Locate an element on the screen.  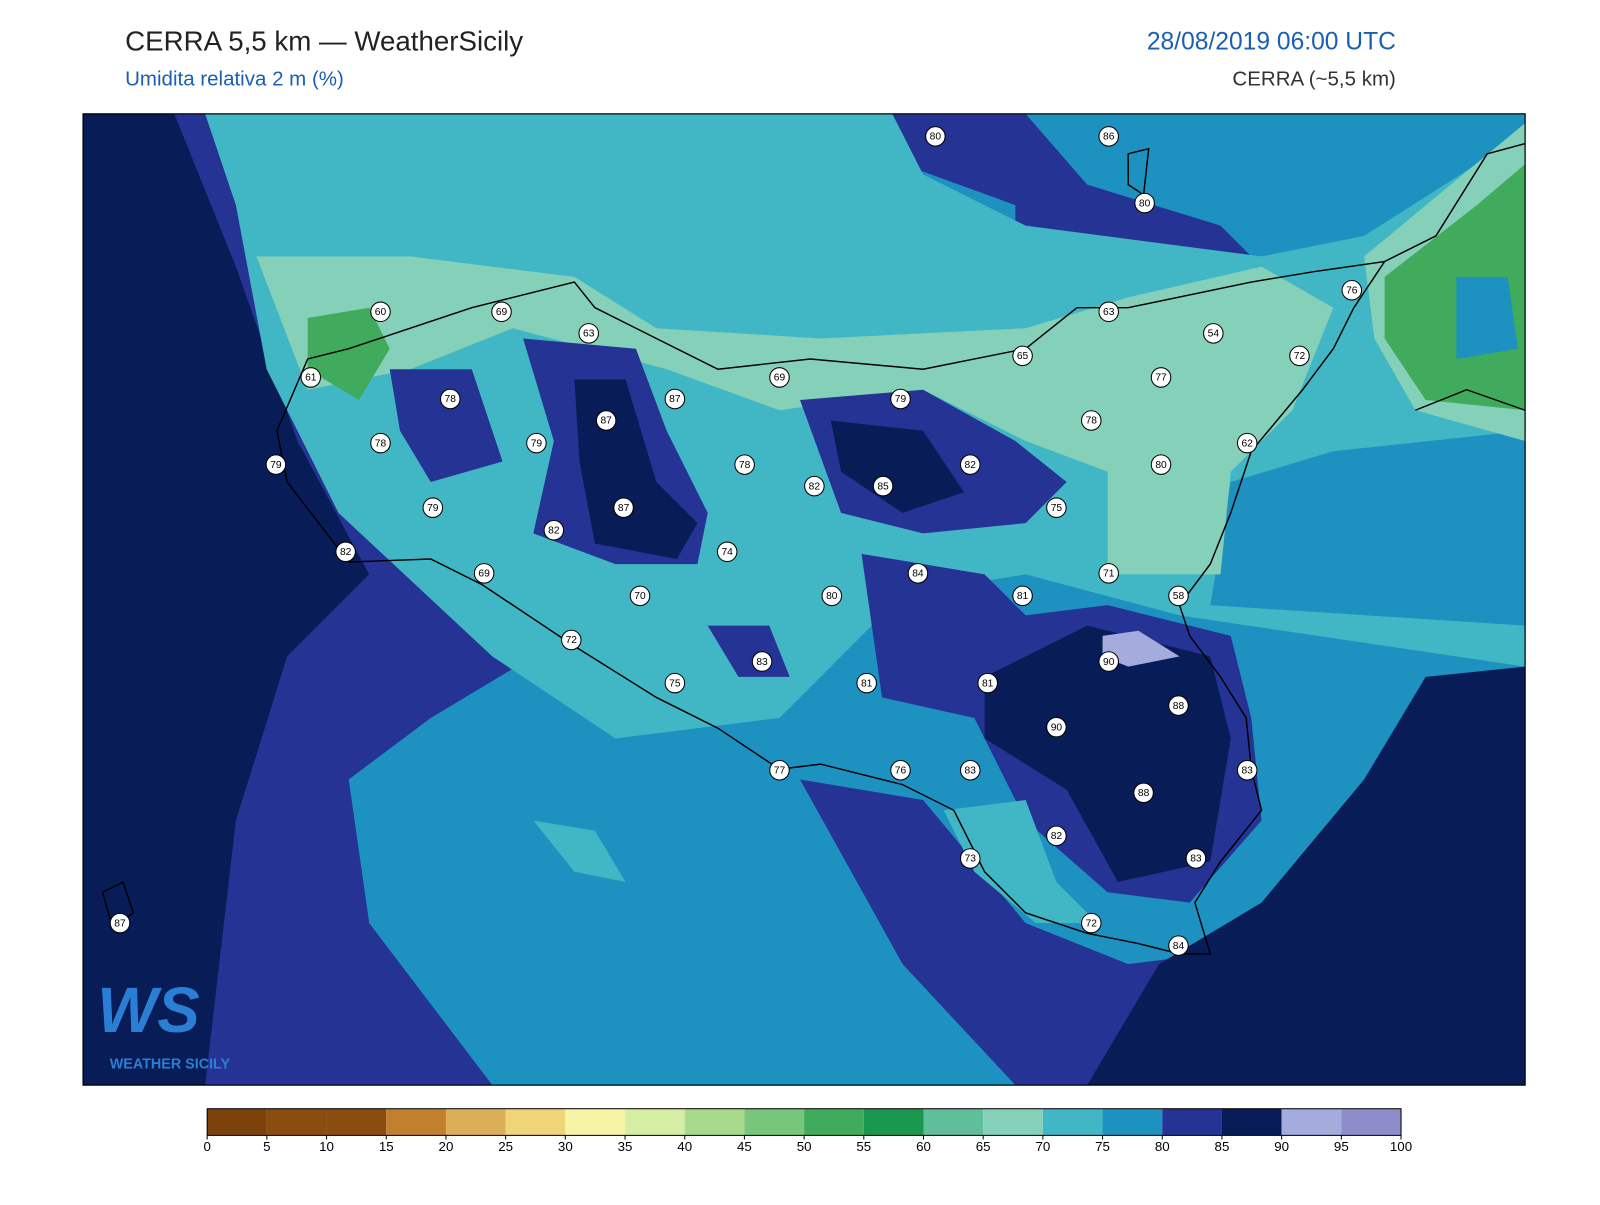
model: CERRA (~5,5 km) is located at coordinates (1313, 78).